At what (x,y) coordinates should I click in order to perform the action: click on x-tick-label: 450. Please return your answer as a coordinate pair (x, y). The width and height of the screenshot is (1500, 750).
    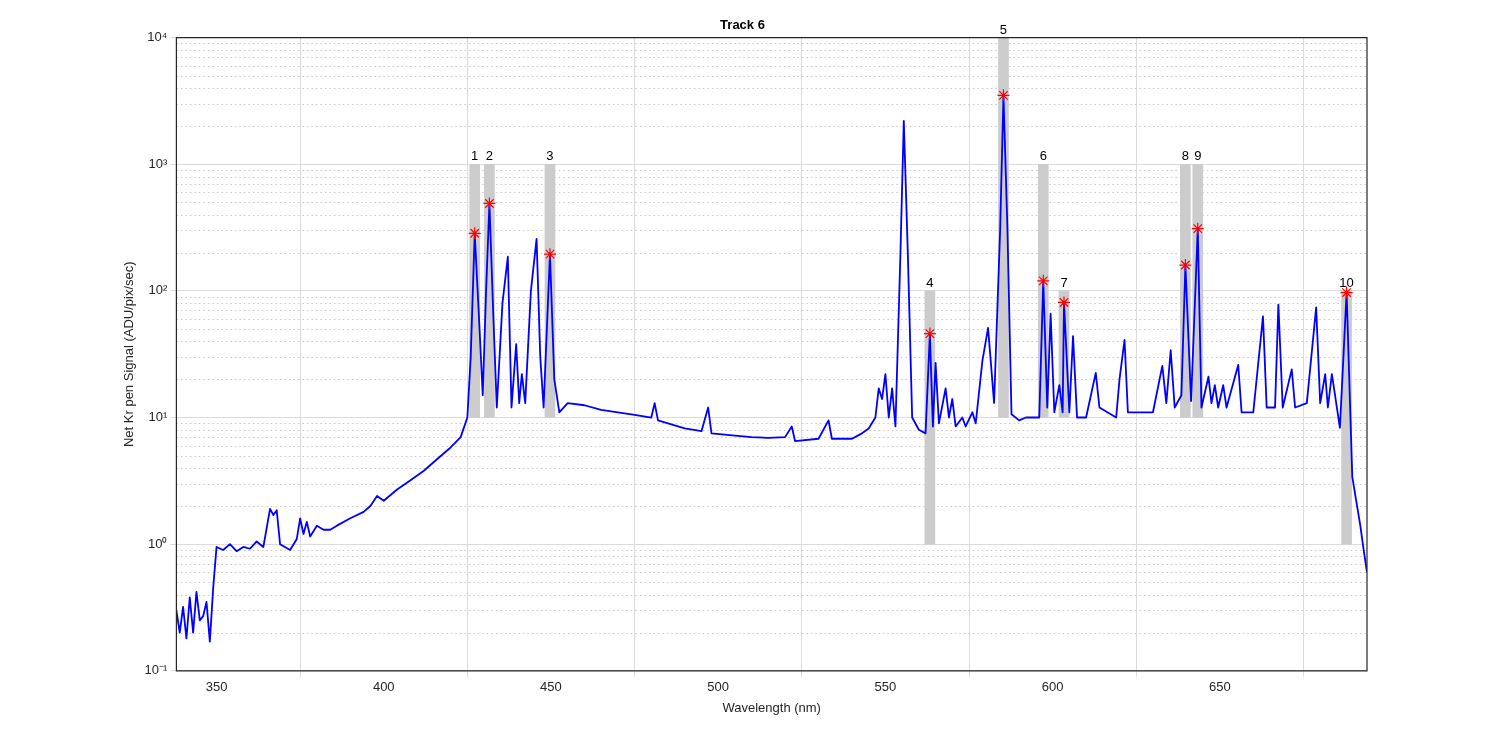
    Looking at the image, I should click on (551, 687).